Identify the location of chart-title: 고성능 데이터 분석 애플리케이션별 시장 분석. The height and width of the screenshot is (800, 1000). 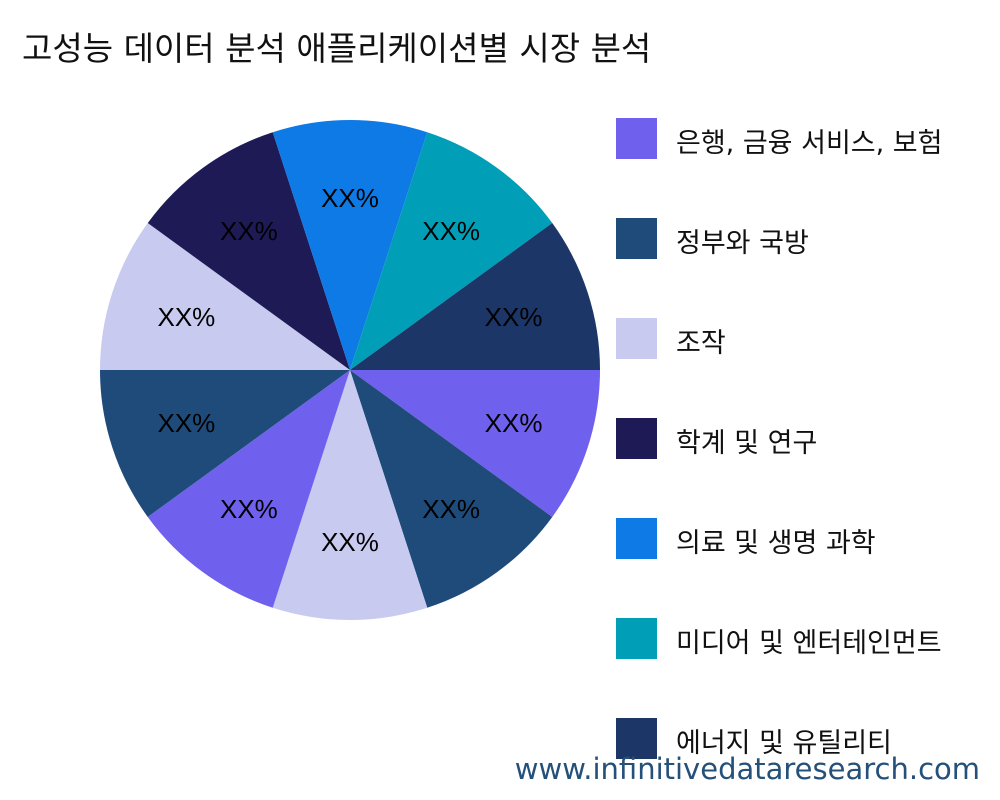
(337, 48).